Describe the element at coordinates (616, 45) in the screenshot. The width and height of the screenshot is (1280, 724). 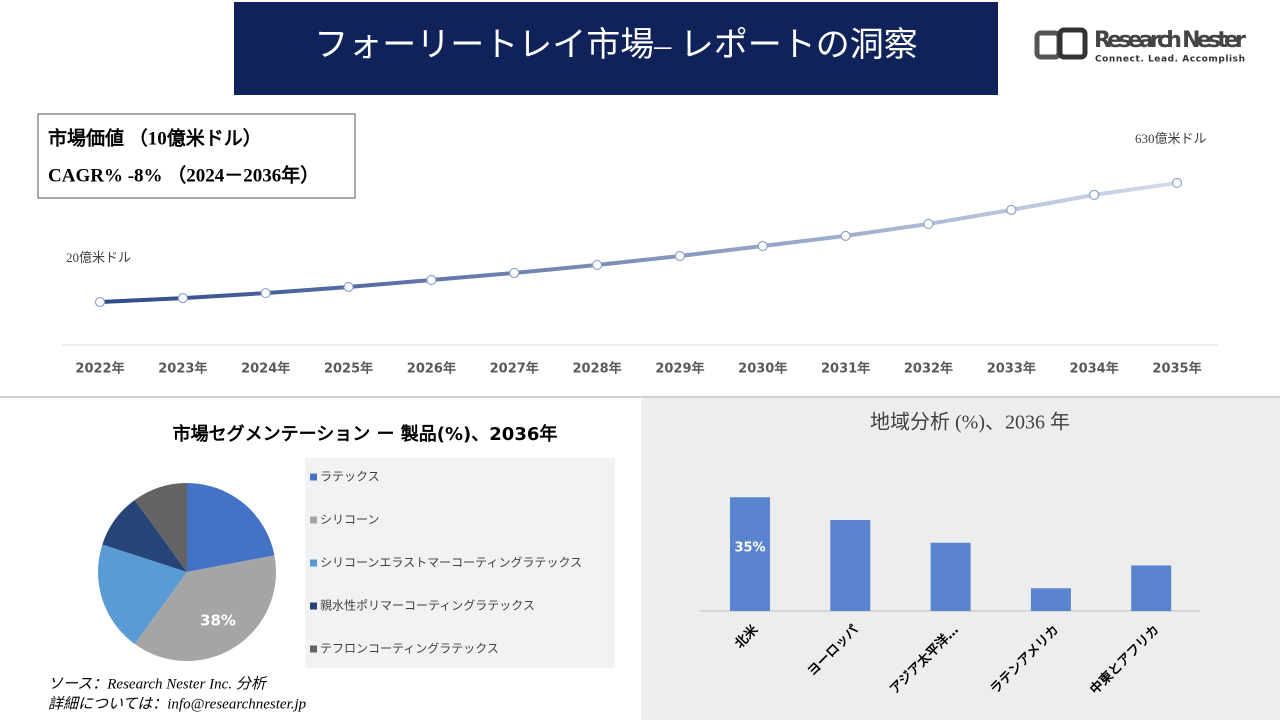
I see `header-title: フォーリートレイ市場– レポートの洞察` at that location.